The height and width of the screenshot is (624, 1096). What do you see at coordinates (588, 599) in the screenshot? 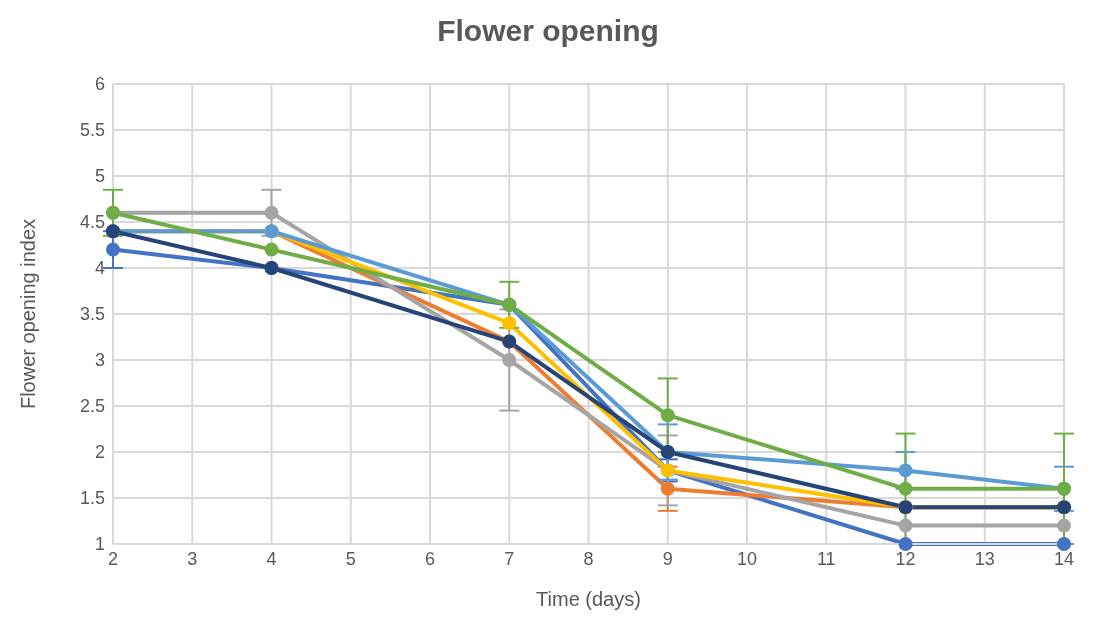
I see `x-axis-title: Time (days)` at bounding box center [588, 599].